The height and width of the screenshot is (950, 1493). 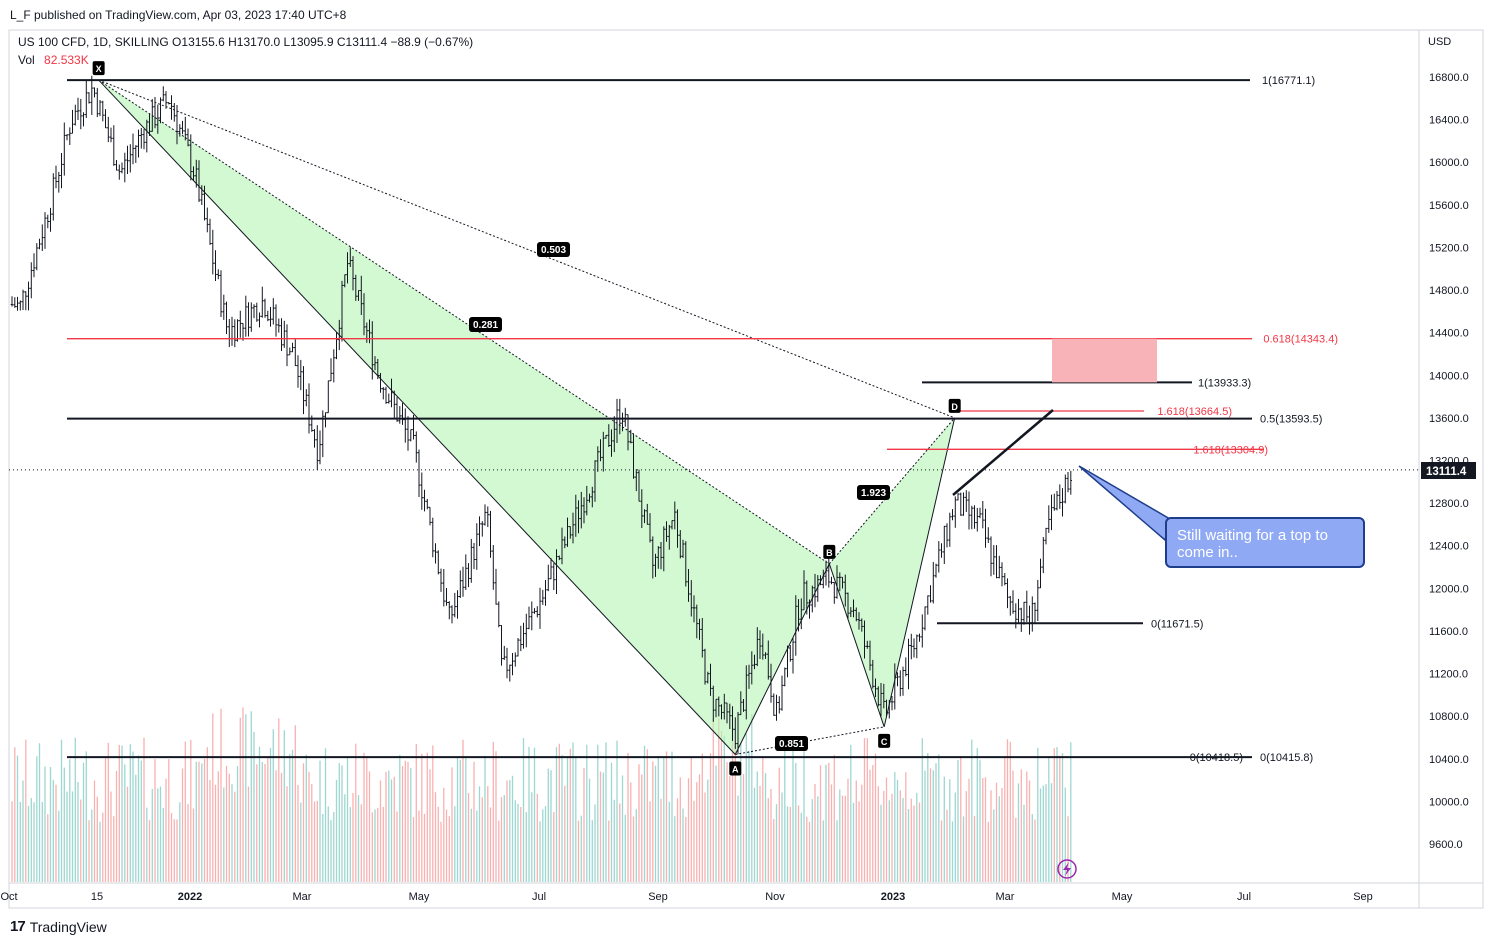 What do you see at coordinates (829, 551) in the screenshot?
I see `pattern-point-b: B` at bounding box center [829, 551].